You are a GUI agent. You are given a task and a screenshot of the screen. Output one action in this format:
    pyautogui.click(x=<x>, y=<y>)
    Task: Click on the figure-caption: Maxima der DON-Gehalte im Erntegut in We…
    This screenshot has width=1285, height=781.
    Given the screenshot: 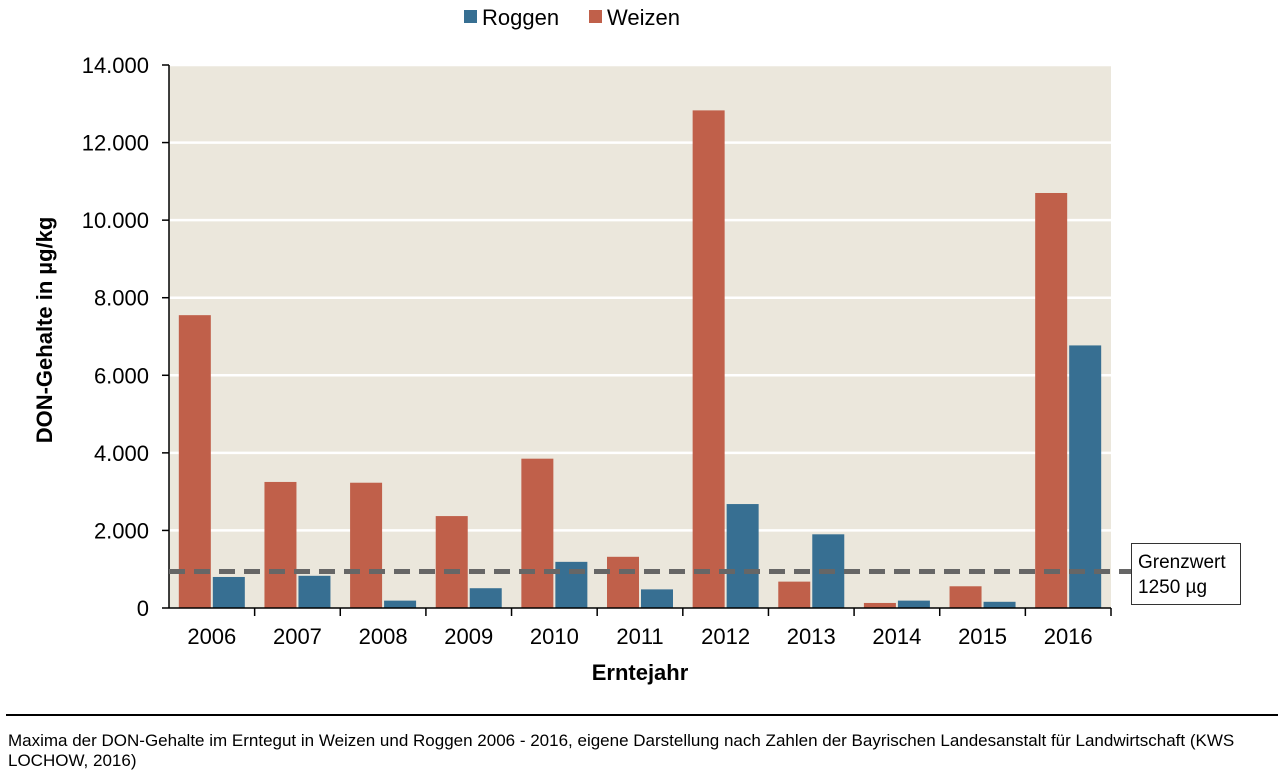 What is the action you would take?
    pyautogui.click(x=621, y=750)
    